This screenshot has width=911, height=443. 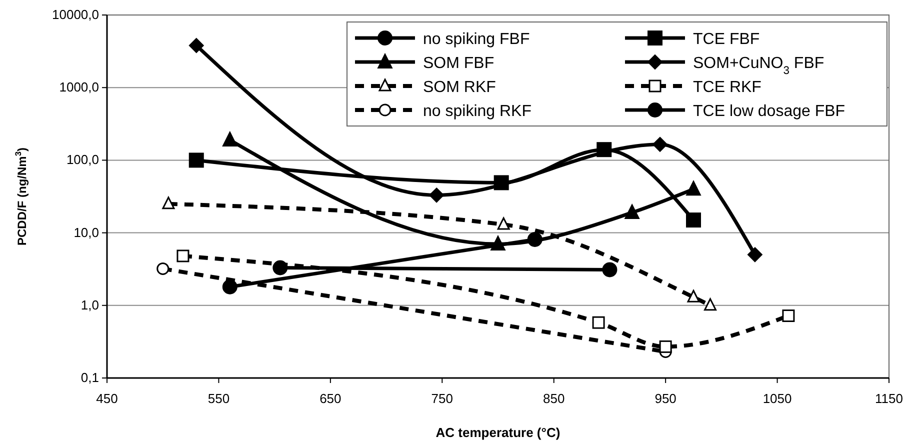 I want to click on x-tick-label: 1150, so click(x=889, y=398).